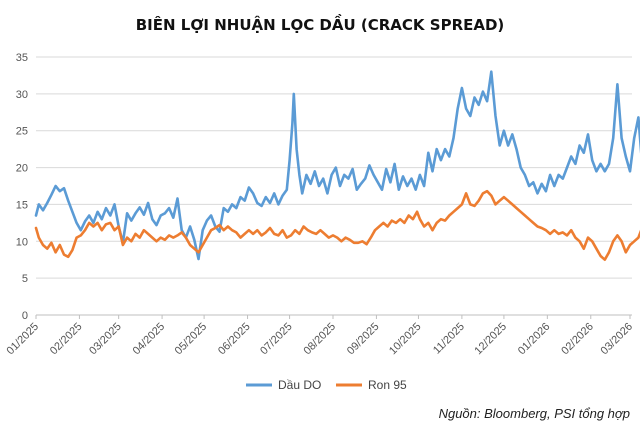 The height and width of the screenshot is (427, 640). Describe the element at coordinates (191, 339) in the screenshot. I see `x-tick-label: 05/2025` at that location.